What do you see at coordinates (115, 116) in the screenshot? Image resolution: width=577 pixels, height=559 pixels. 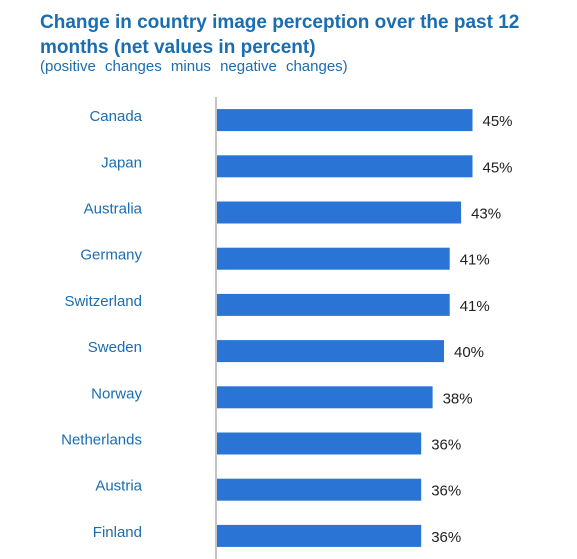 I see `category-label: Canada` at bounding box center [115, 116].